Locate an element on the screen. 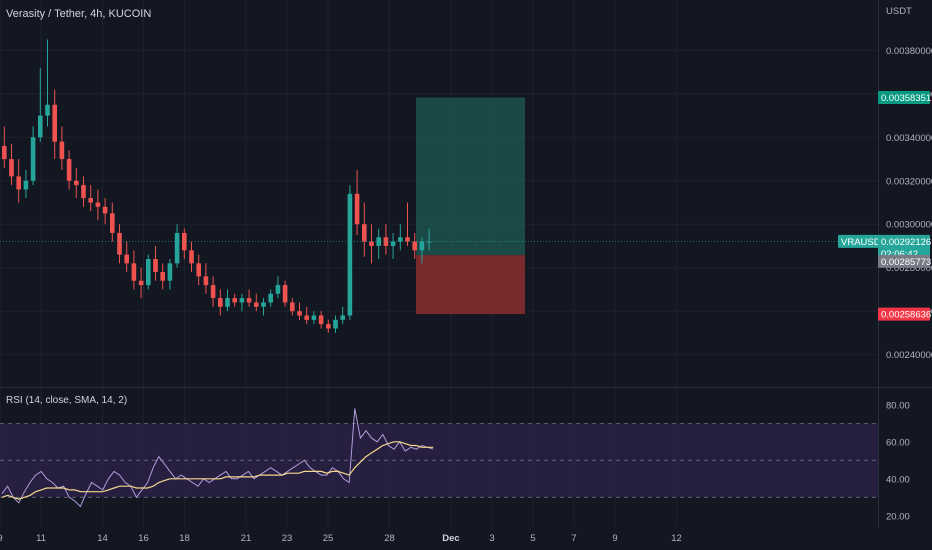  time-tick-label: 28 is located at coordinates (389, 538).